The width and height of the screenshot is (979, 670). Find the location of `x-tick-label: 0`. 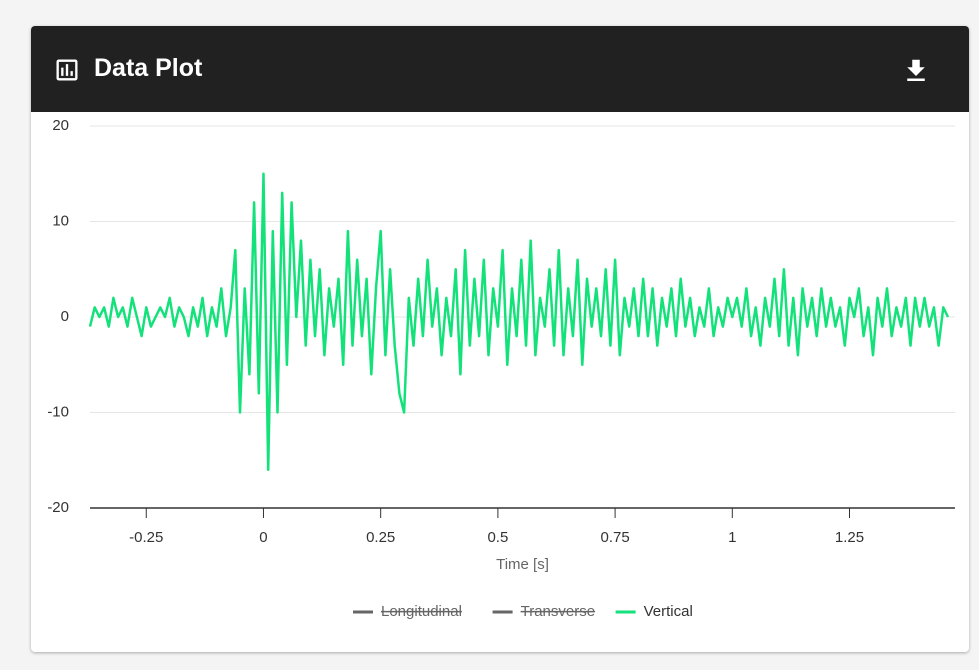

x-tick-label: 0 is located at coordinates (263, 537).